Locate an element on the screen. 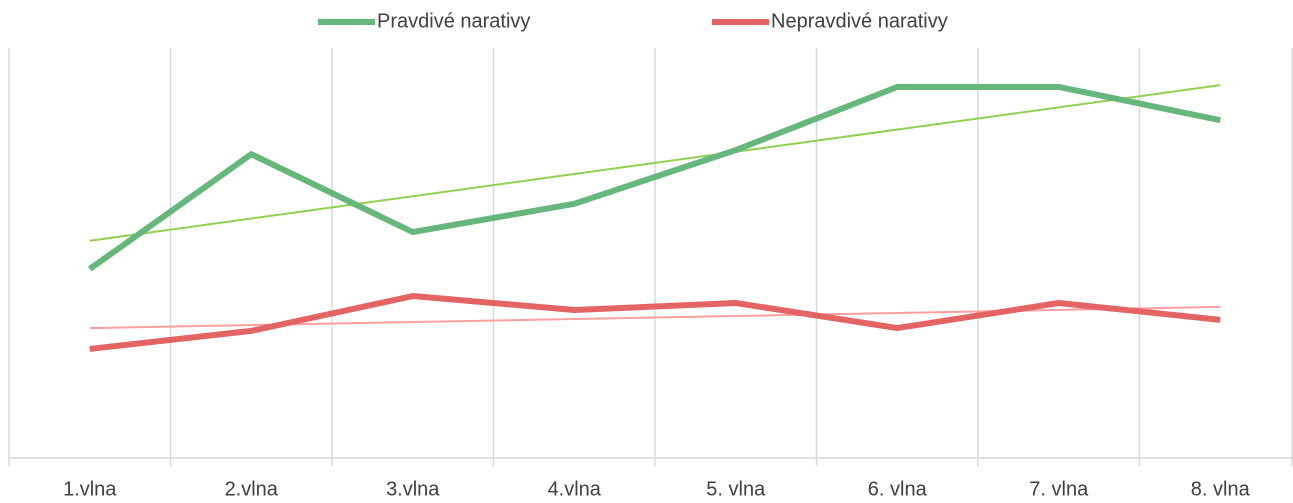 The width and height of the screenshot is (1293, 503). x-tick-label: 3.vlna is located at coordinates (413, 489).